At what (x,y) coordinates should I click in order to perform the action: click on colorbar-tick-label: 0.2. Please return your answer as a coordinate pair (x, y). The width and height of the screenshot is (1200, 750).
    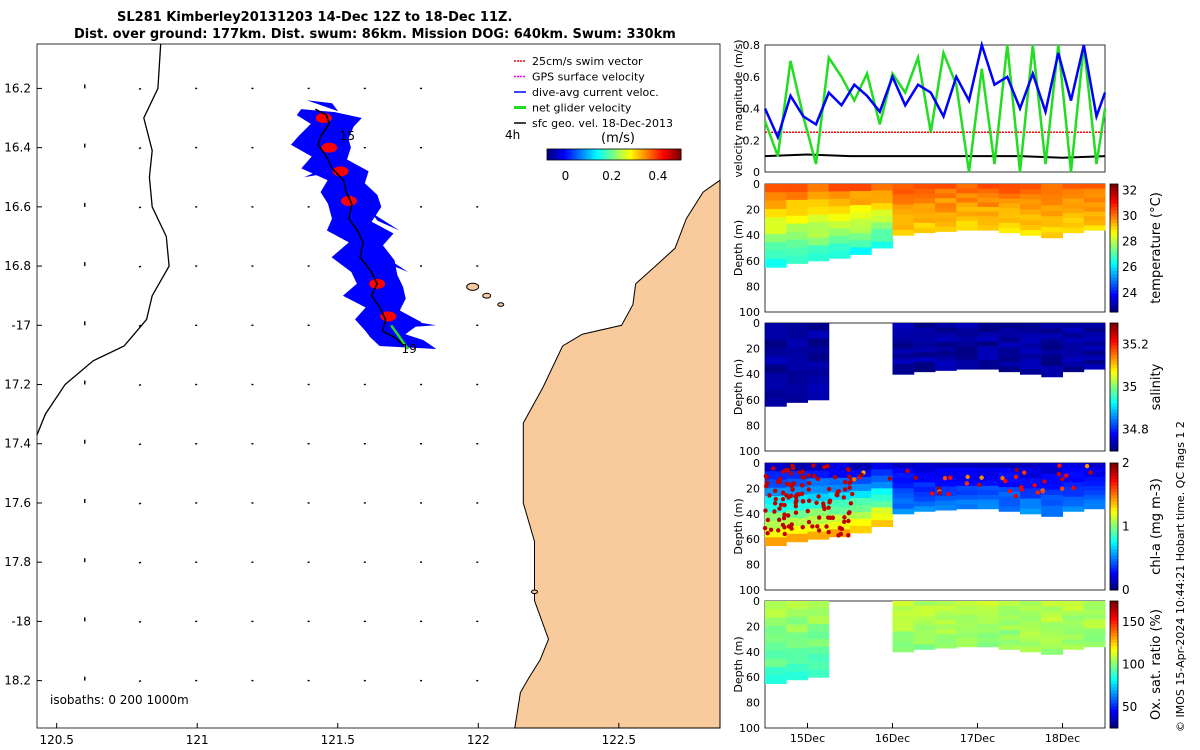
    Looking at the image, I should click on (611, 176).